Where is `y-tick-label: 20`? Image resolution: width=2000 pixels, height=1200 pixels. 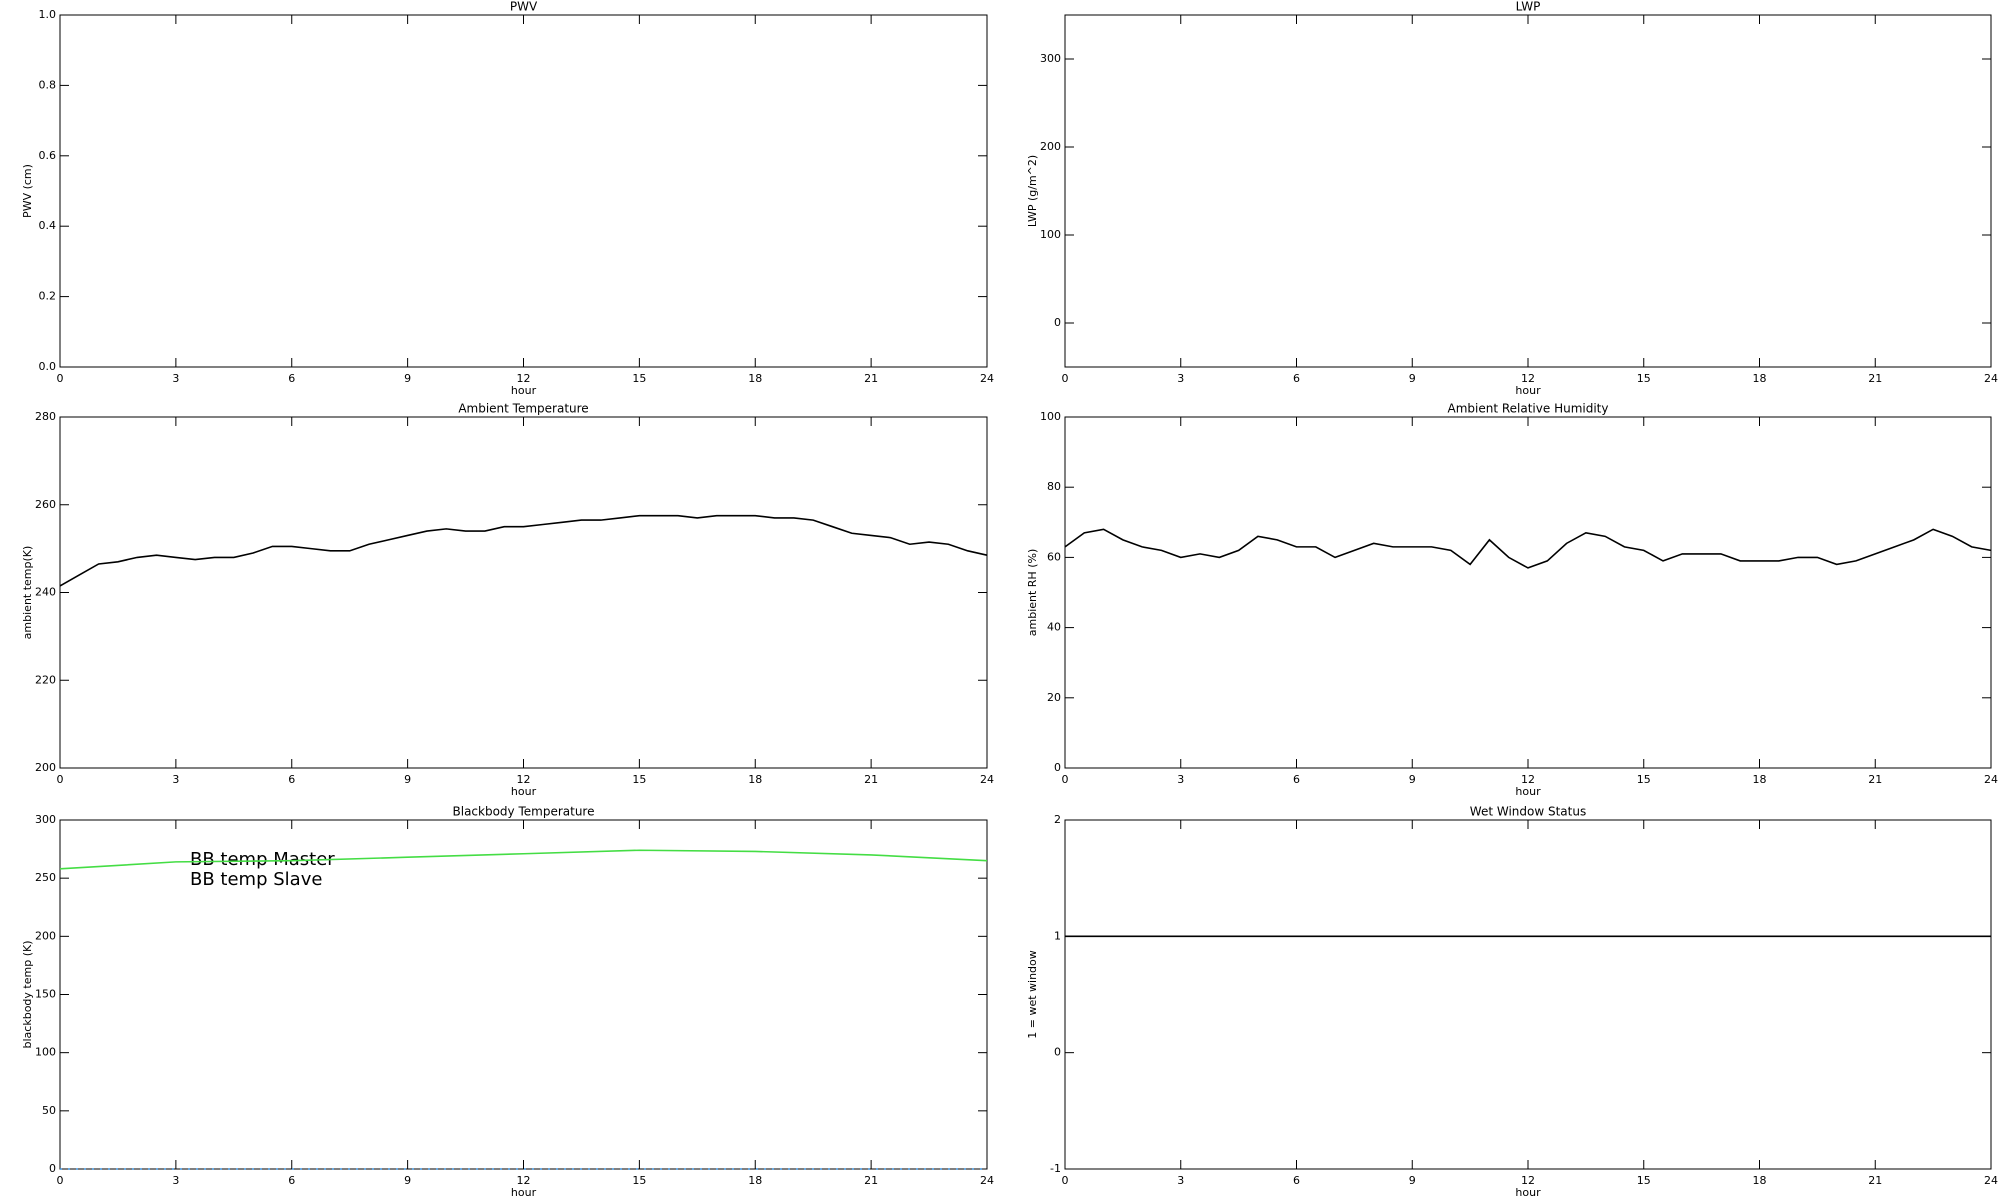 y-tick-label: 20 is located at coordinates (1054, 697).